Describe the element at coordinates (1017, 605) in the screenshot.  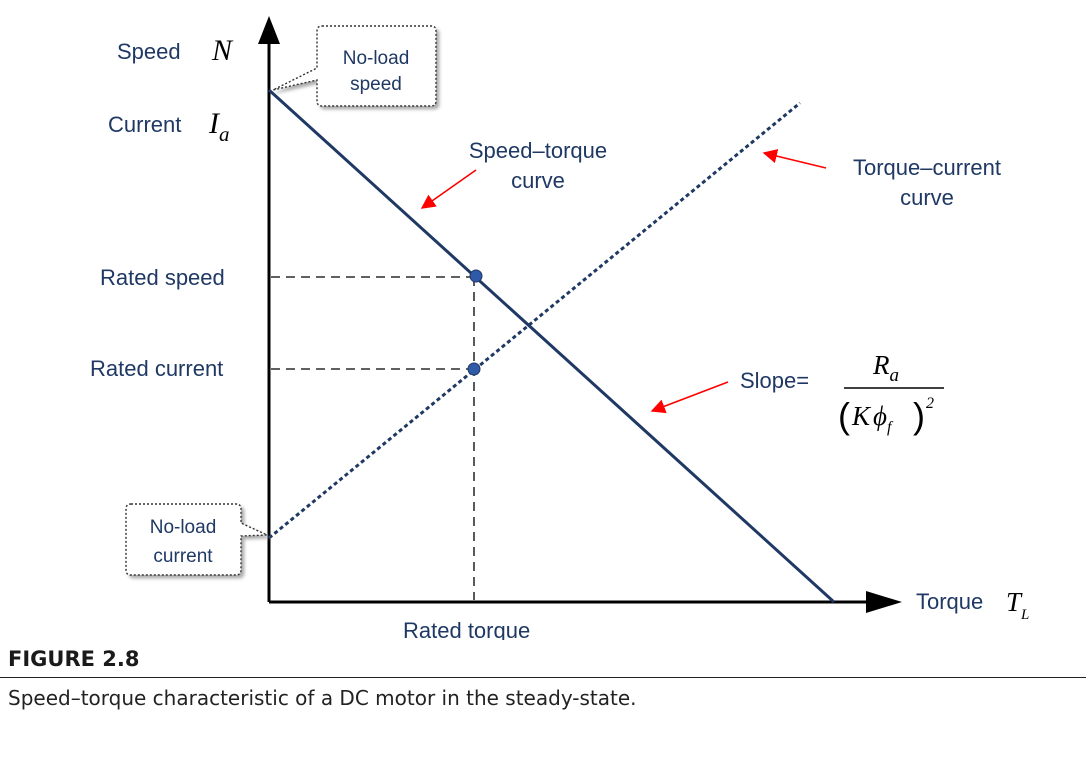
I see `x-symbol-torque: TL` at that location.